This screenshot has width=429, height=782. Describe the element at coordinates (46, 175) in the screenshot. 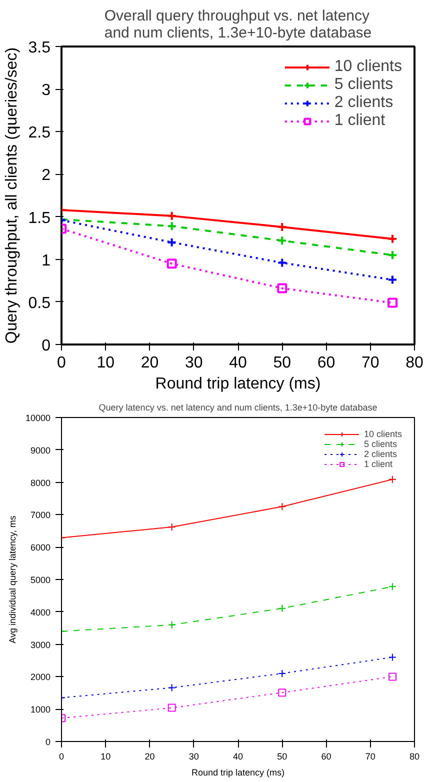

I see `y-tick-label: 2` at that location.